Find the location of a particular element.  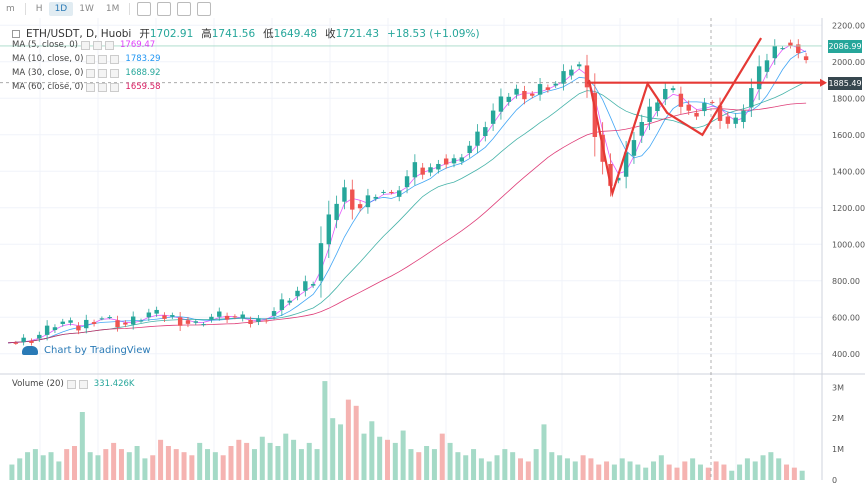

timeframe-m: m is located at coordinates (10, 9).